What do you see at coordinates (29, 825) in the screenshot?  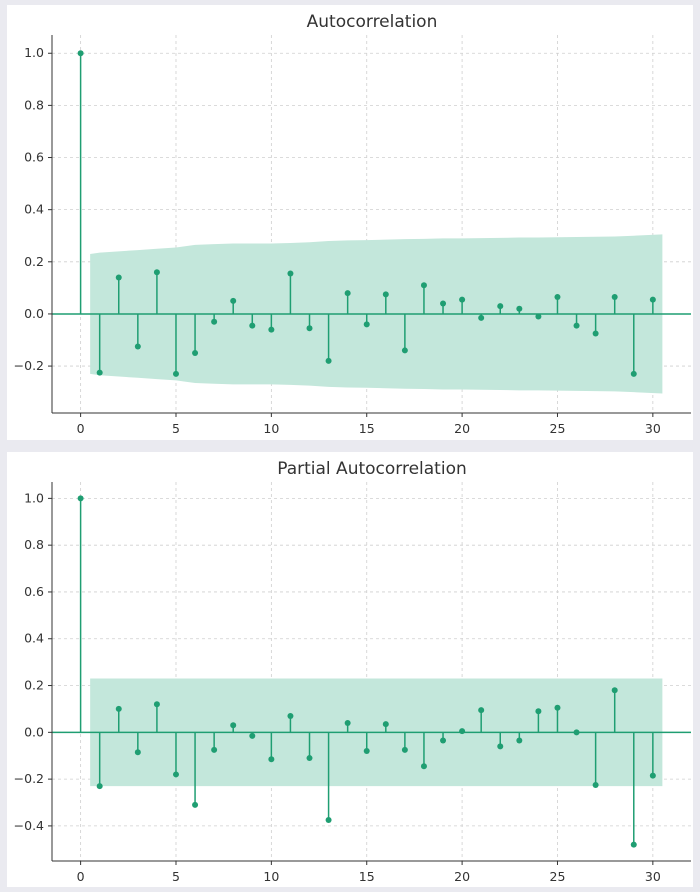 I see `y-tick-label: −0.4` at bounding box center [29, 825].